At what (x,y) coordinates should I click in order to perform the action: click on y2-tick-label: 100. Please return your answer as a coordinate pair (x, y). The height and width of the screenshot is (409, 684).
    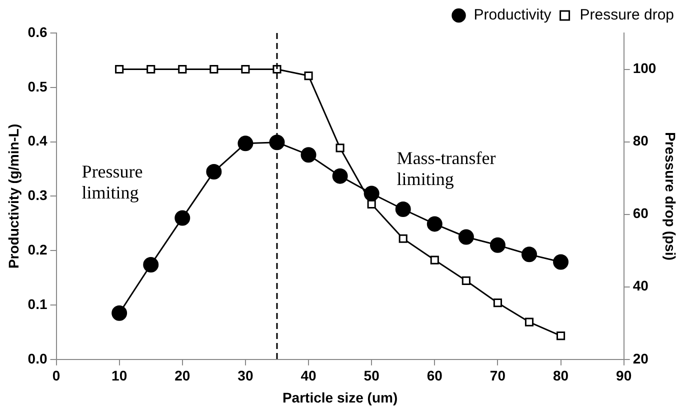
    Looking at the image, I should click on (644, 68).